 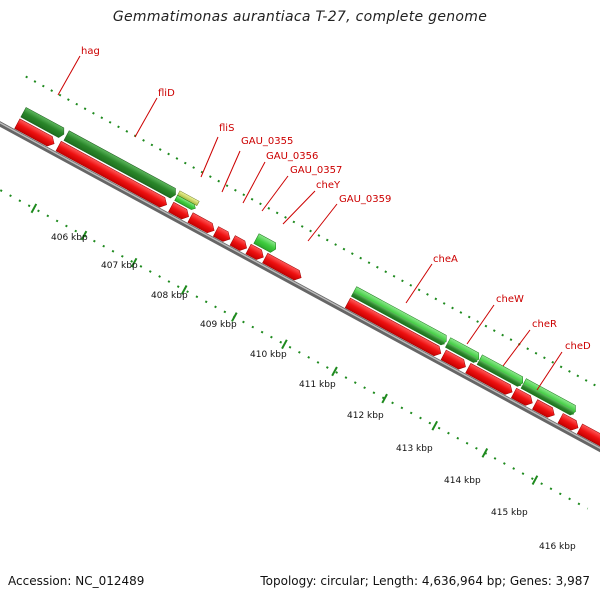 I want to click on tick-label-412: 412 kbp, so click(x=365, y=416).